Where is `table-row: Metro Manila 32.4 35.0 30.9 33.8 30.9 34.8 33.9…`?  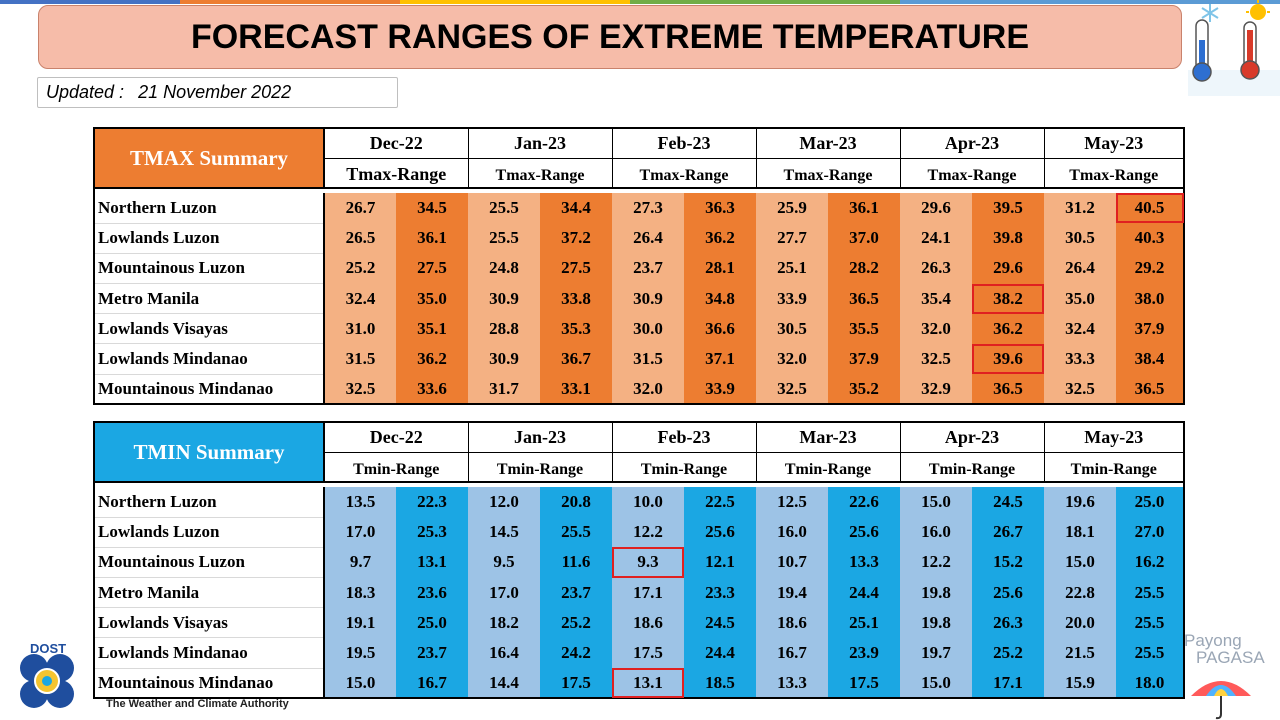
table-row: Metro Manila 32.4 35.0 30.9 33.8 30.9 34.8 33.9… is located at coordinates (639, 299).